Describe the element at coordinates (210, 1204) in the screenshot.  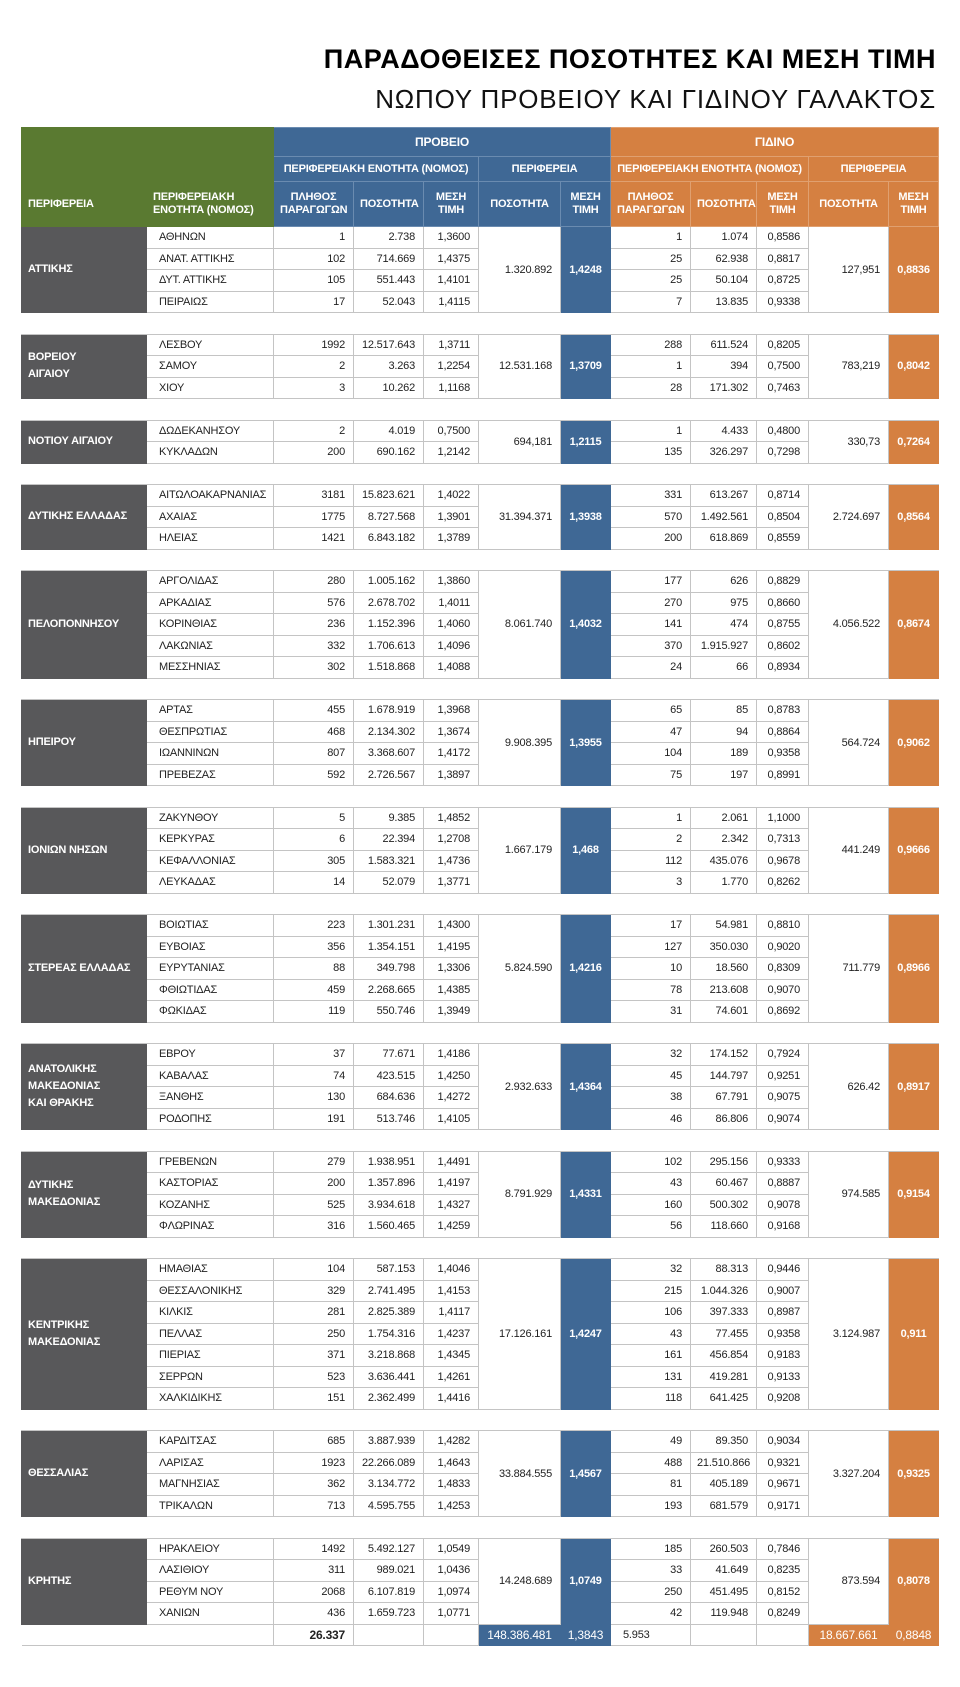
I see `unit-name: ΚΟΖΑΝΗΣ` at that location.